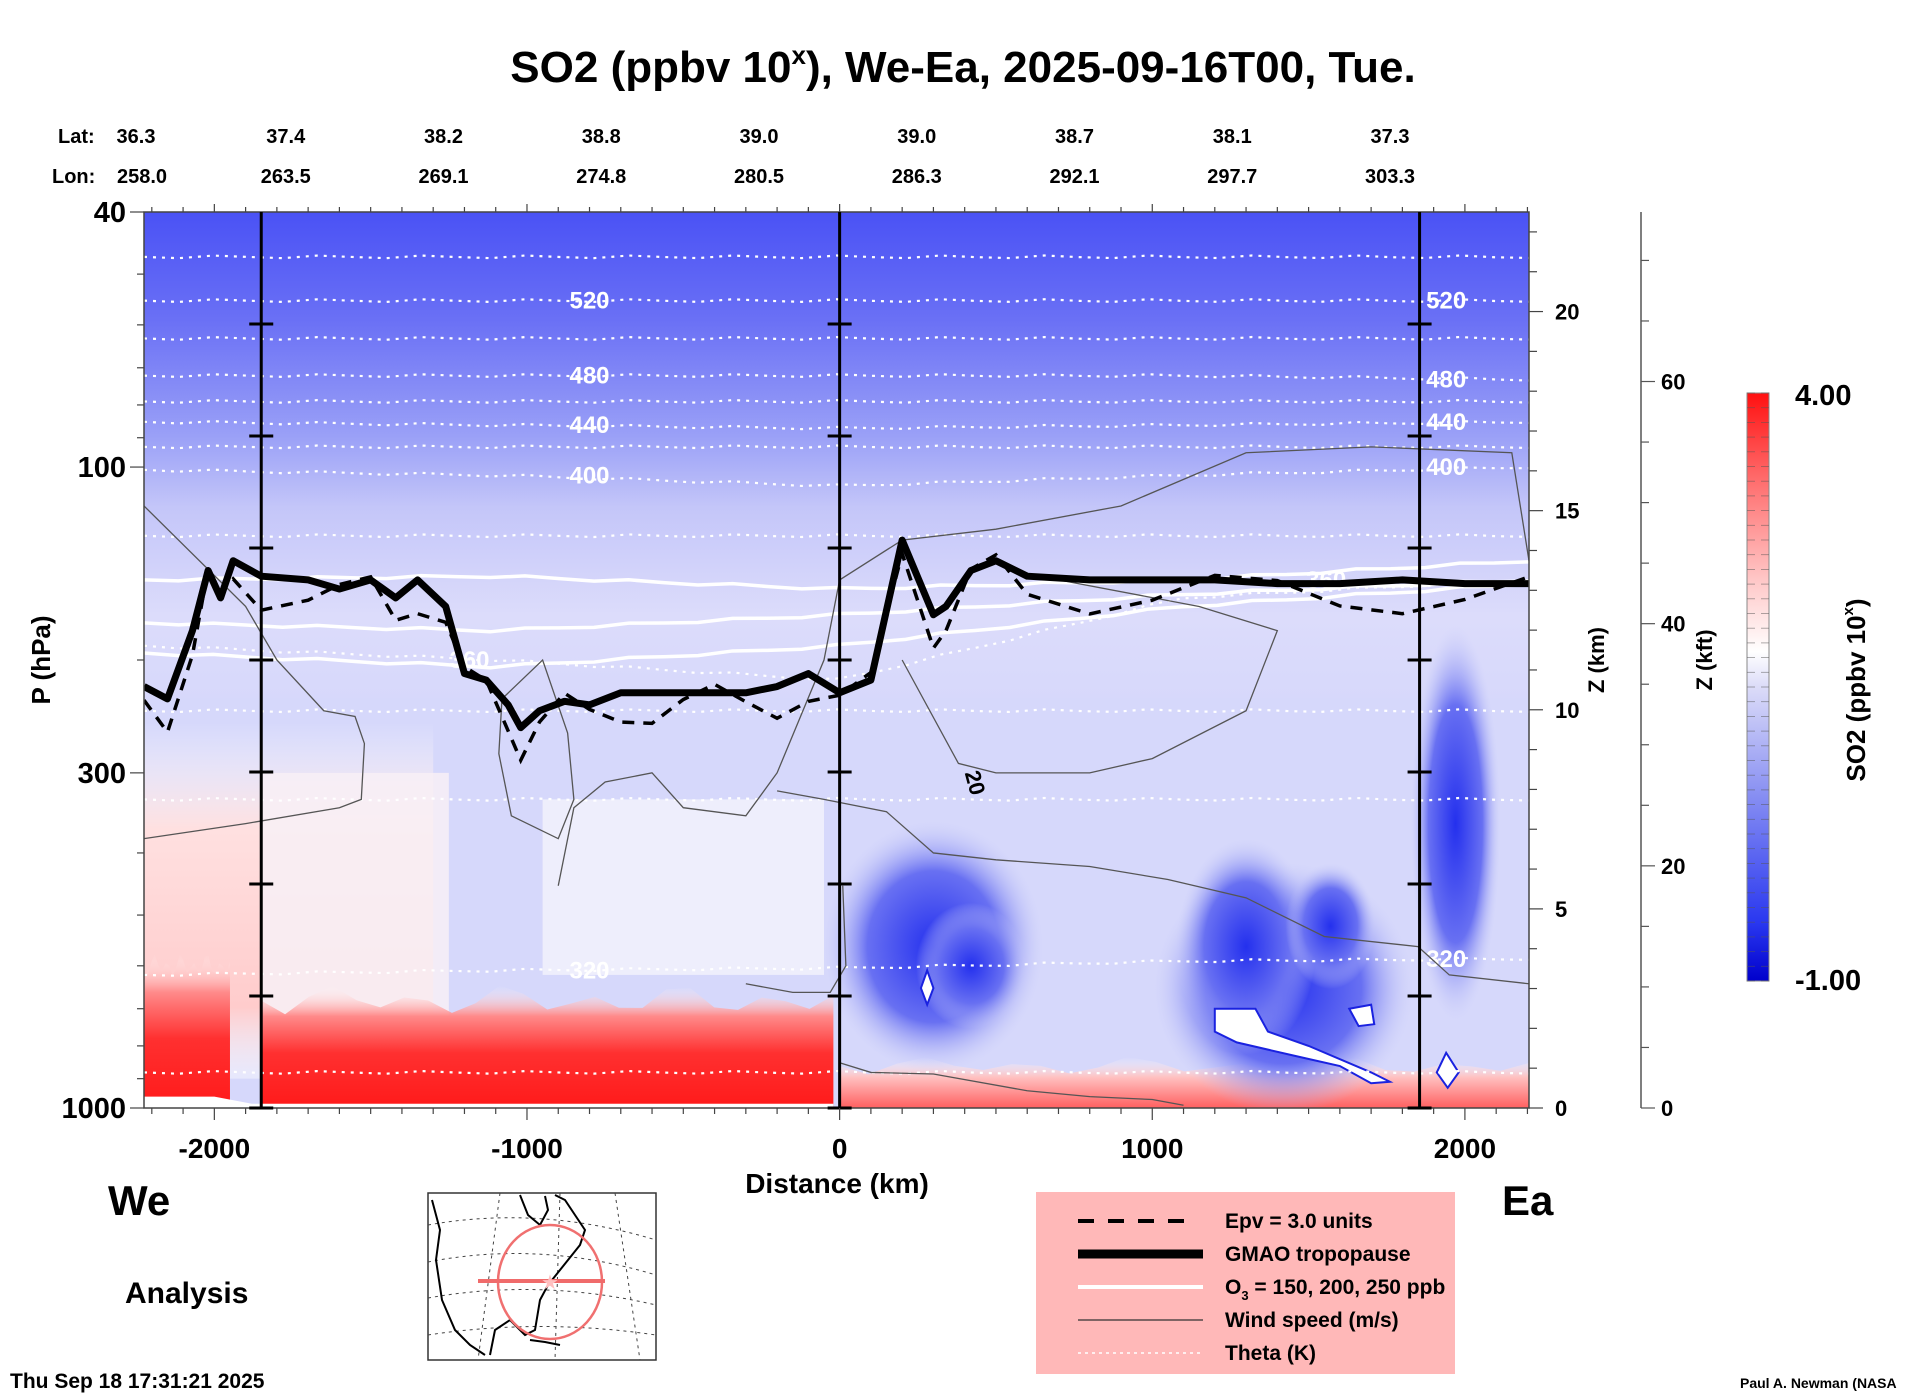 The height and width of the screenshot is (1394, 1926). I want to click on x-tick-label: -2000, so click(215, 1148).